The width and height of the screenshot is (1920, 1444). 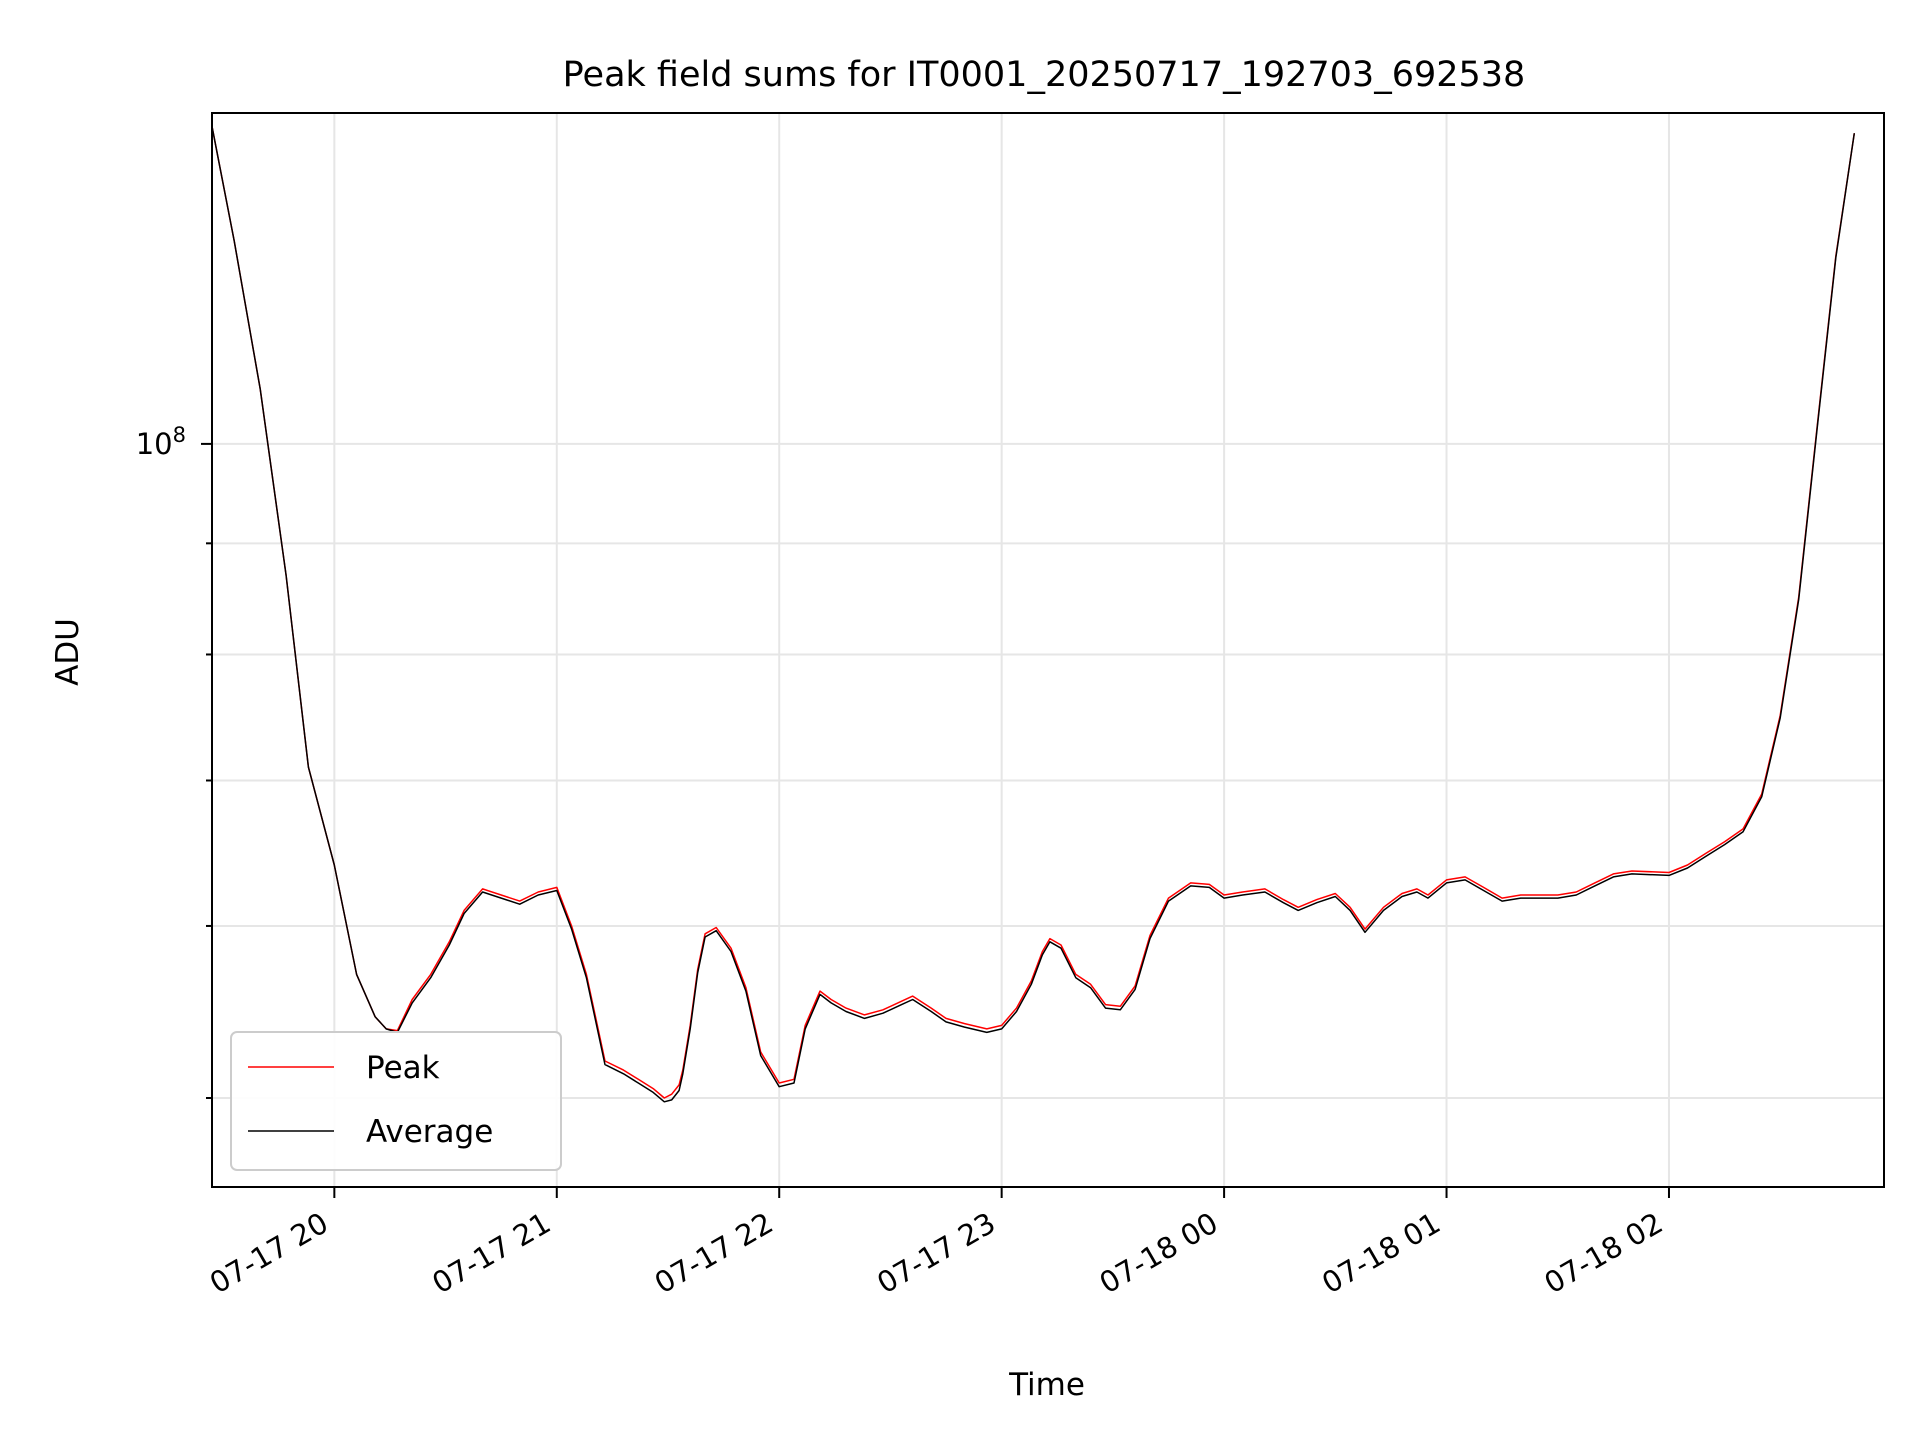 I want to click on y-axis-label: ADU, so click(x=68, y=652).